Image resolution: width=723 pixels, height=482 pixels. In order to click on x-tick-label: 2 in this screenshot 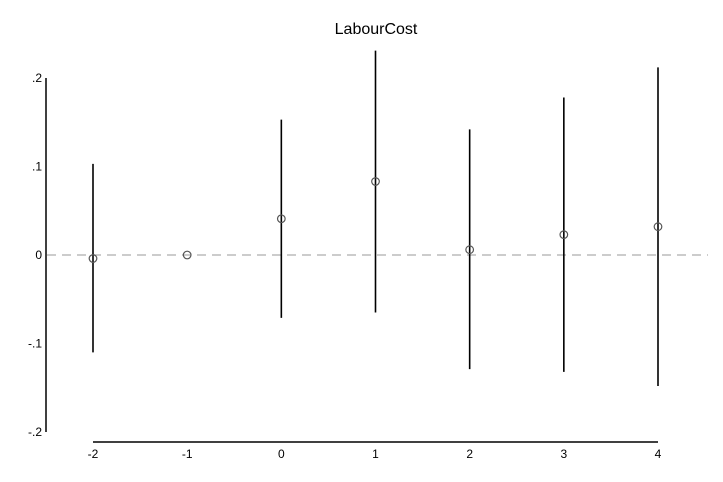, I will do `click(469, 454)`.